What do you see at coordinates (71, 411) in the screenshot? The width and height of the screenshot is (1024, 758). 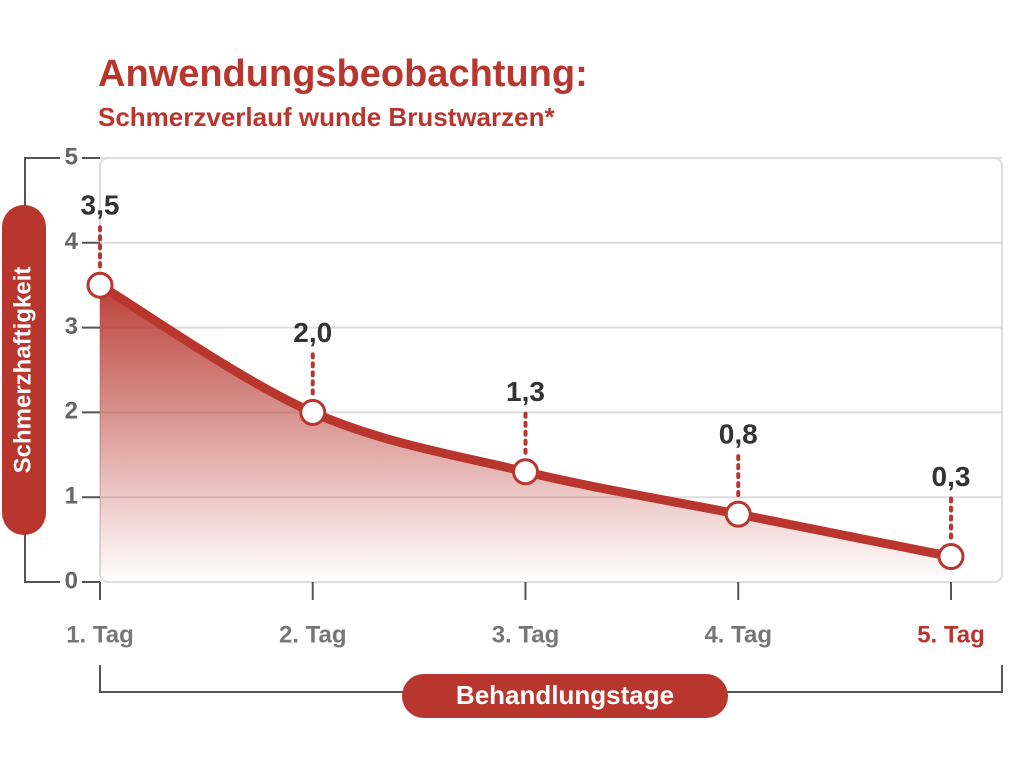 I see `y-tick-label: 2` at bounding box center [71, 411].